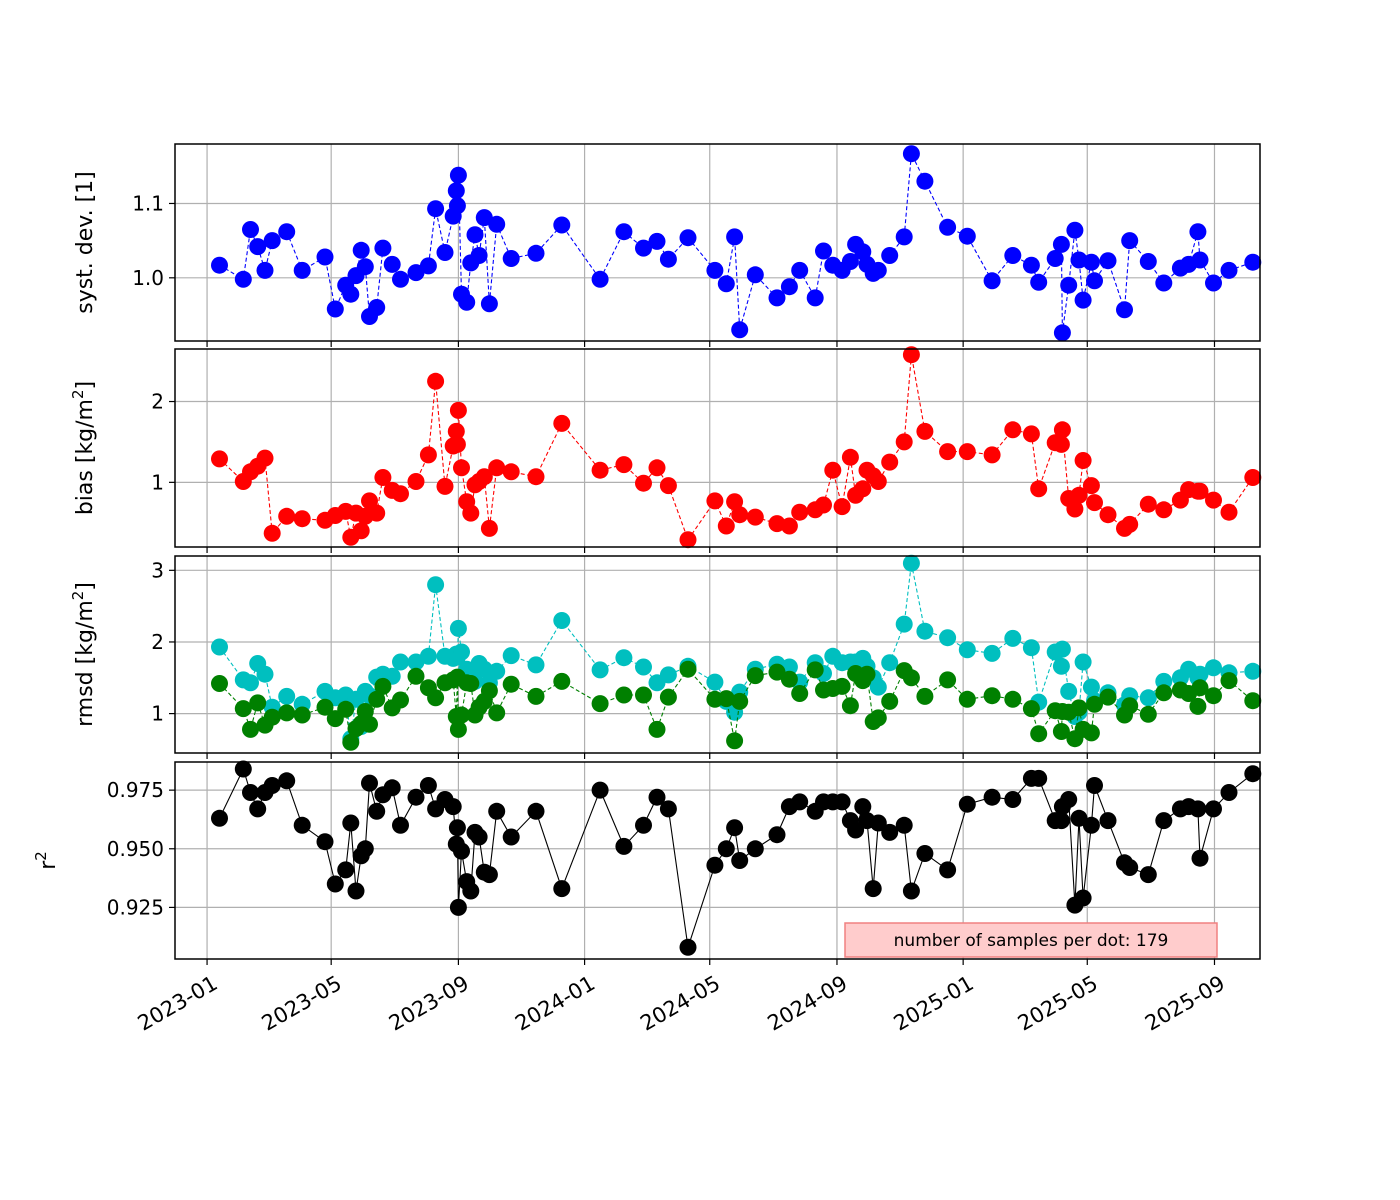 Image resolution: width=1400 pixels, height=1200 pixels. What do you see at coordinates (85, 663) in the screenshot?
I see `y-axis-label-text: rmsd [kg/m` at bounding box center [85, 663].